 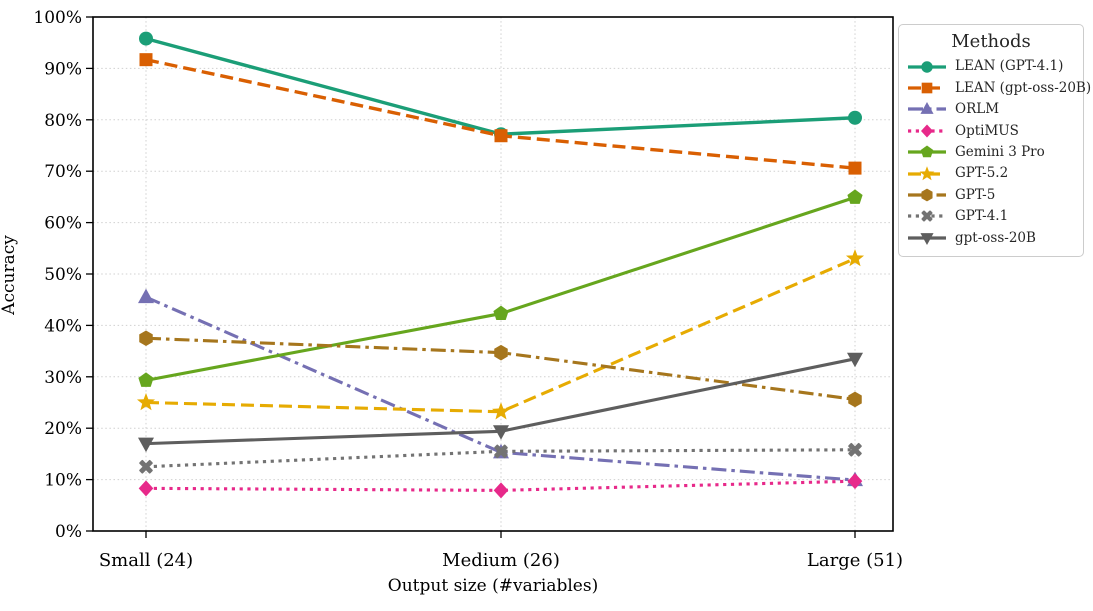 What do you see at coordinates (63, 121) in the screenshot?
I see `y-tick-label: 80%` at bounding box center [63, 121].